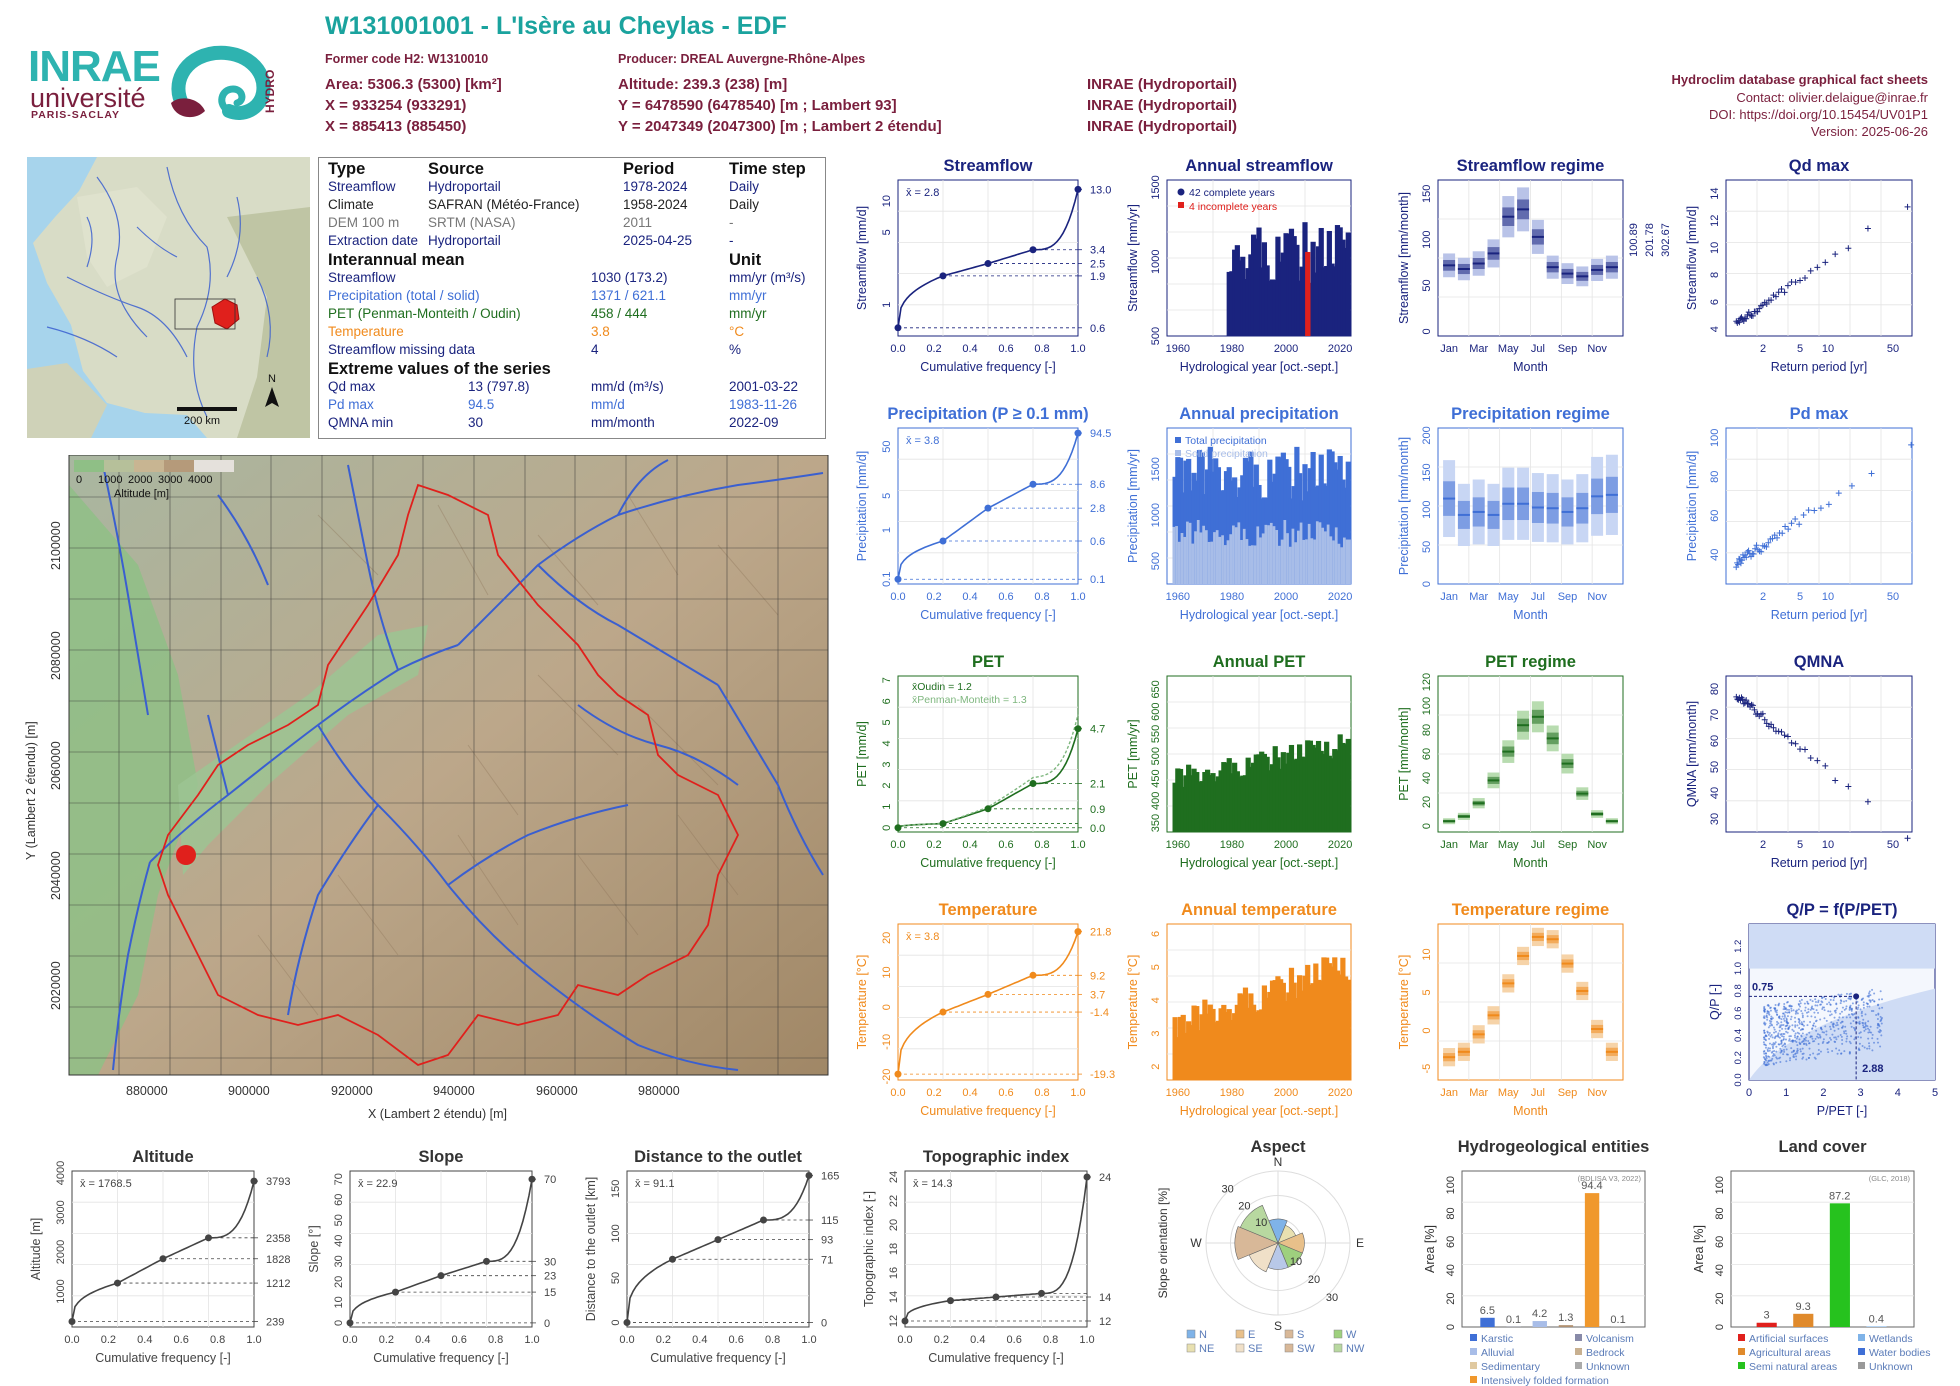 The height and width of the screenshot is (1386, 1960). What do you see at coordinates (862, 506) in the screenshot?
I see `y-axis-label: Precipitation [mm/d]` at bounding box center [862, 506].